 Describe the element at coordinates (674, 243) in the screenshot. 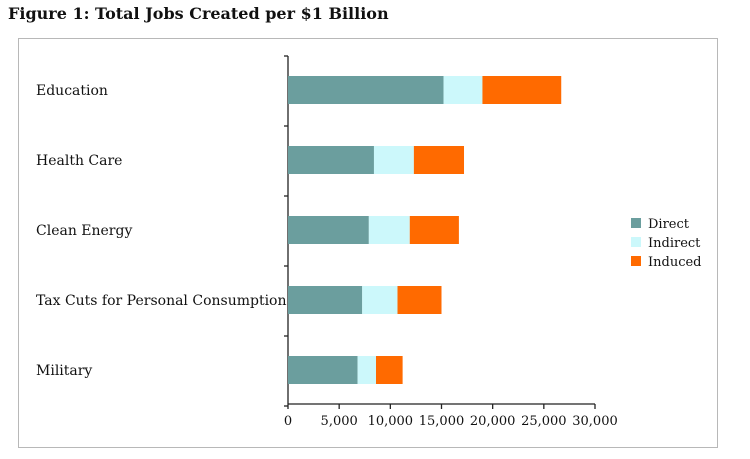

I see `legend-label: Indirect` at that location.